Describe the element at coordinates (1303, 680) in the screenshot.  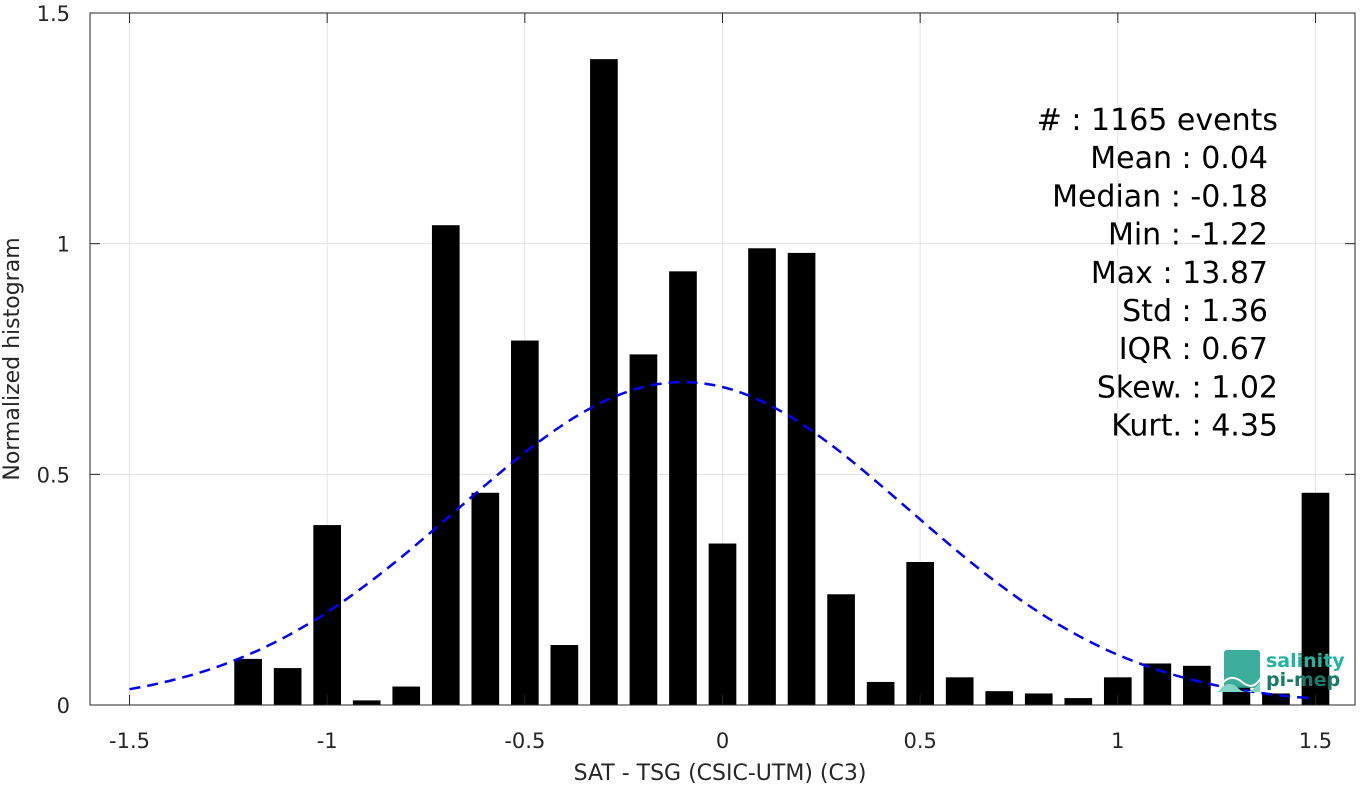
I see `logo-text-pimep: pi-mep` at that location.